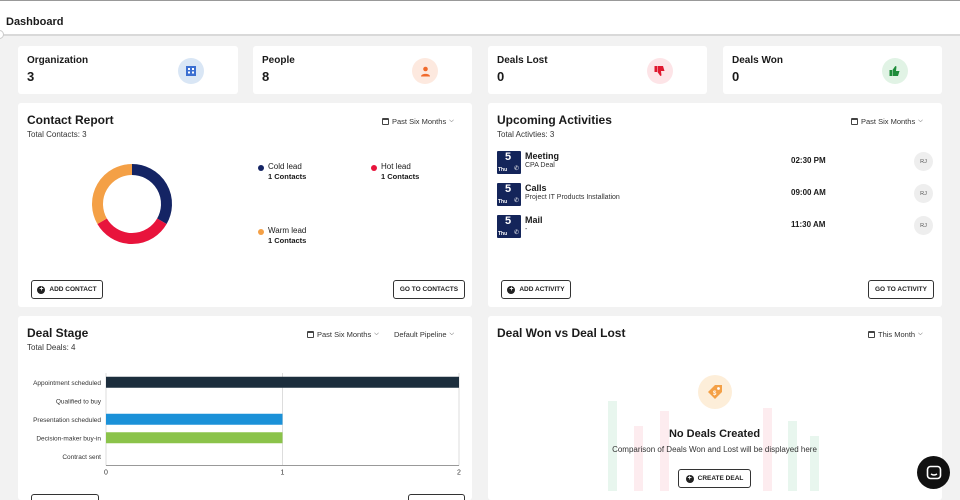  Describe the element at coordinates (2, 34) in the screenshot. I see `sidebar-toggle` at that location.